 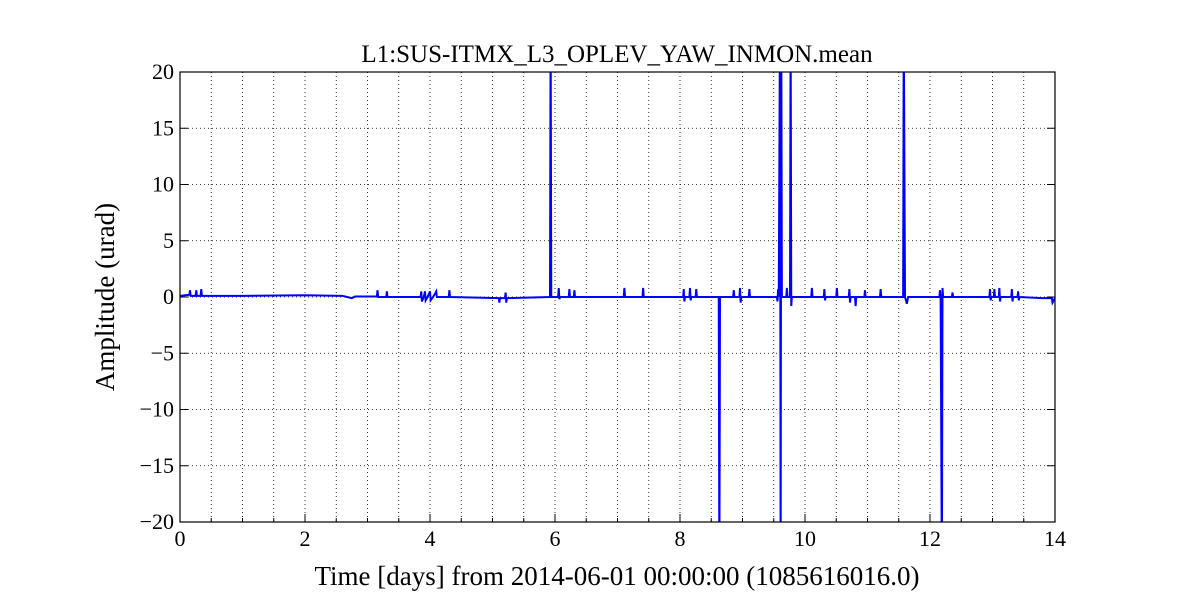 I want to click on y-tick-label: −5, so click(x=162, y=352).